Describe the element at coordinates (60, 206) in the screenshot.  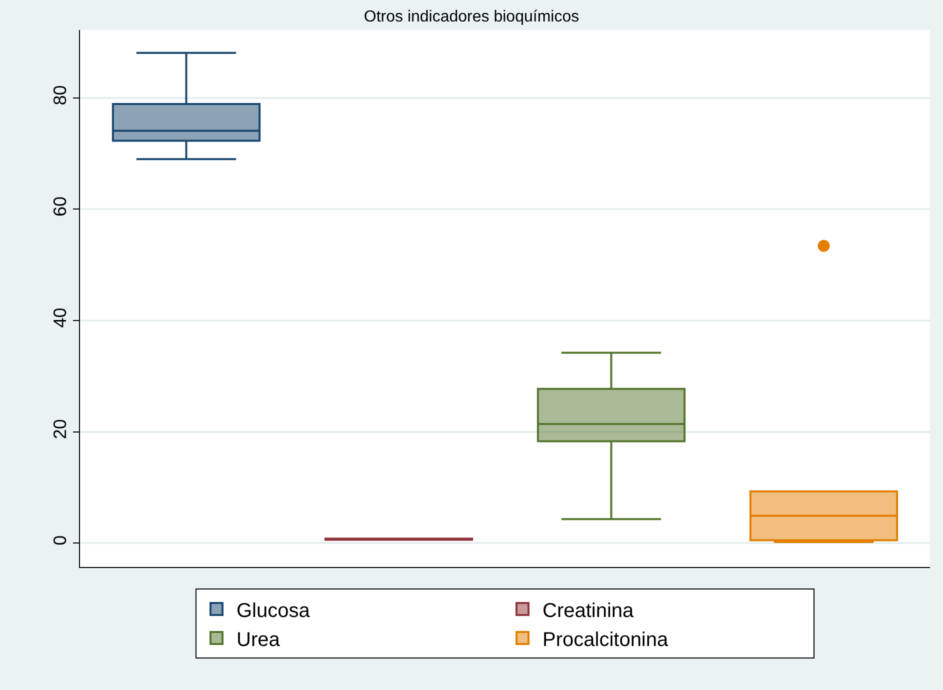
I see `y-tick-label: 60` at that location.